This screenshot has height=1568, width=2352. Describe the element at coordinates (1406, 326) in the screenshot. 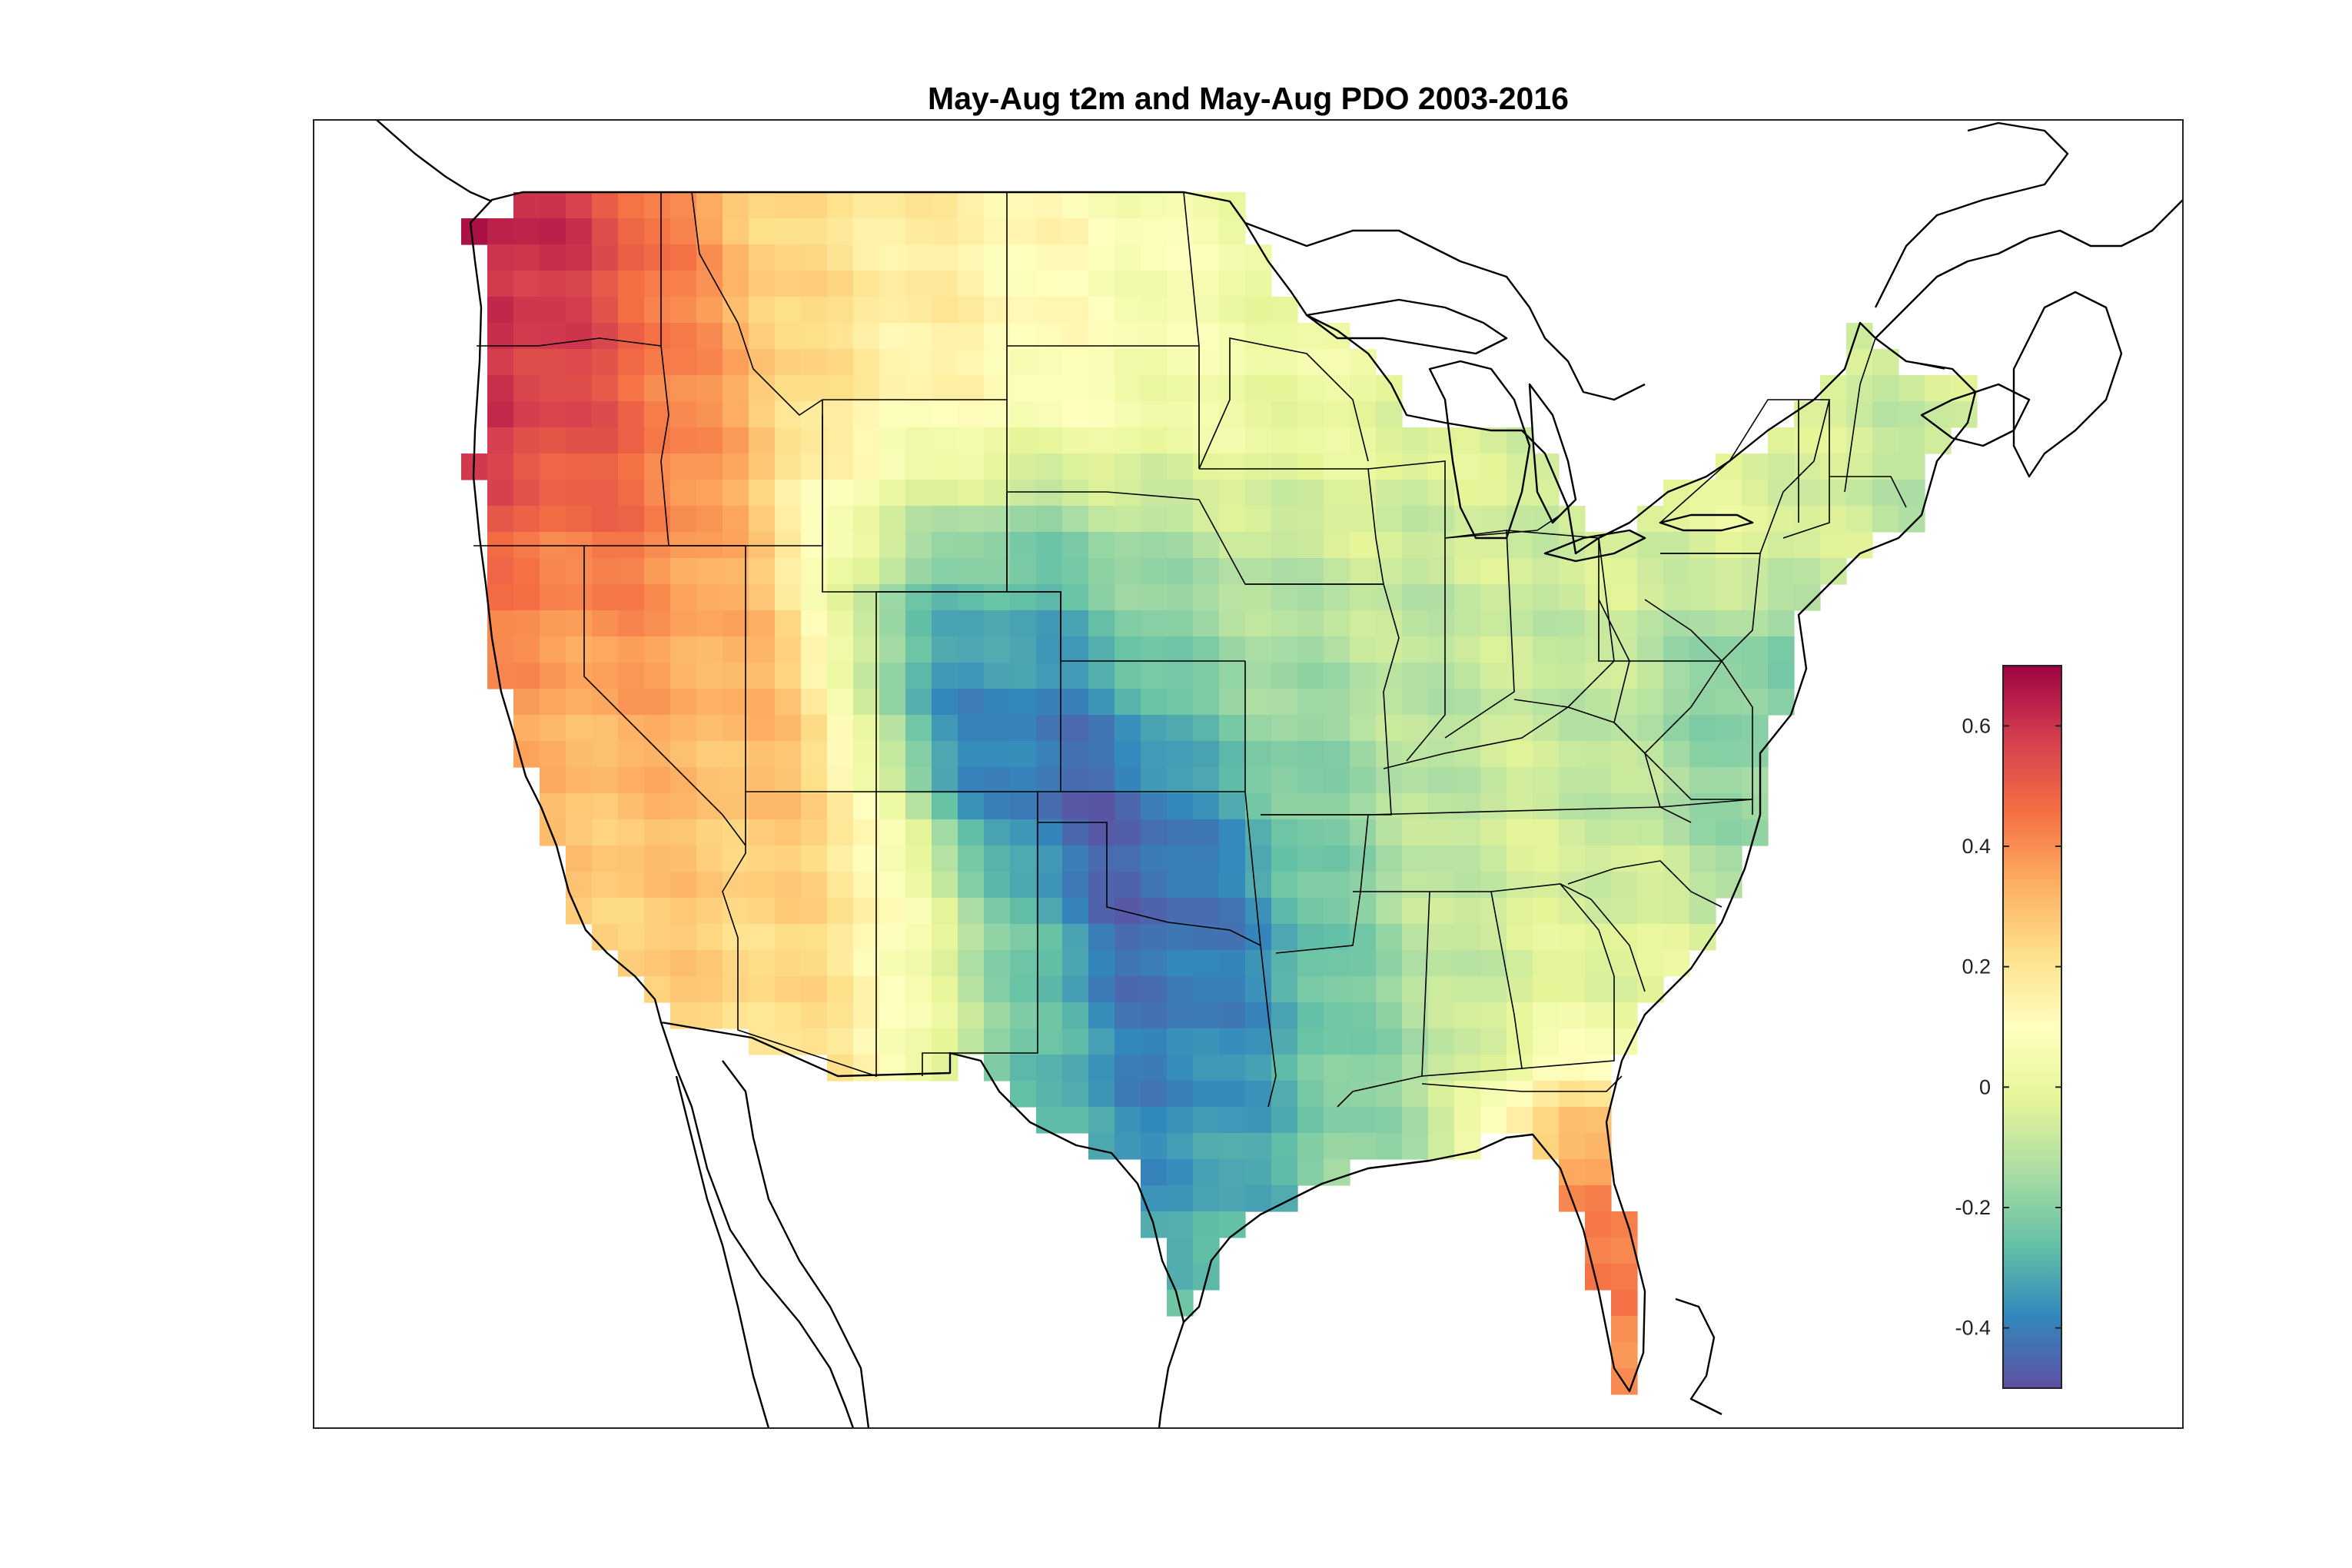

I see `lake-superior` at that location.